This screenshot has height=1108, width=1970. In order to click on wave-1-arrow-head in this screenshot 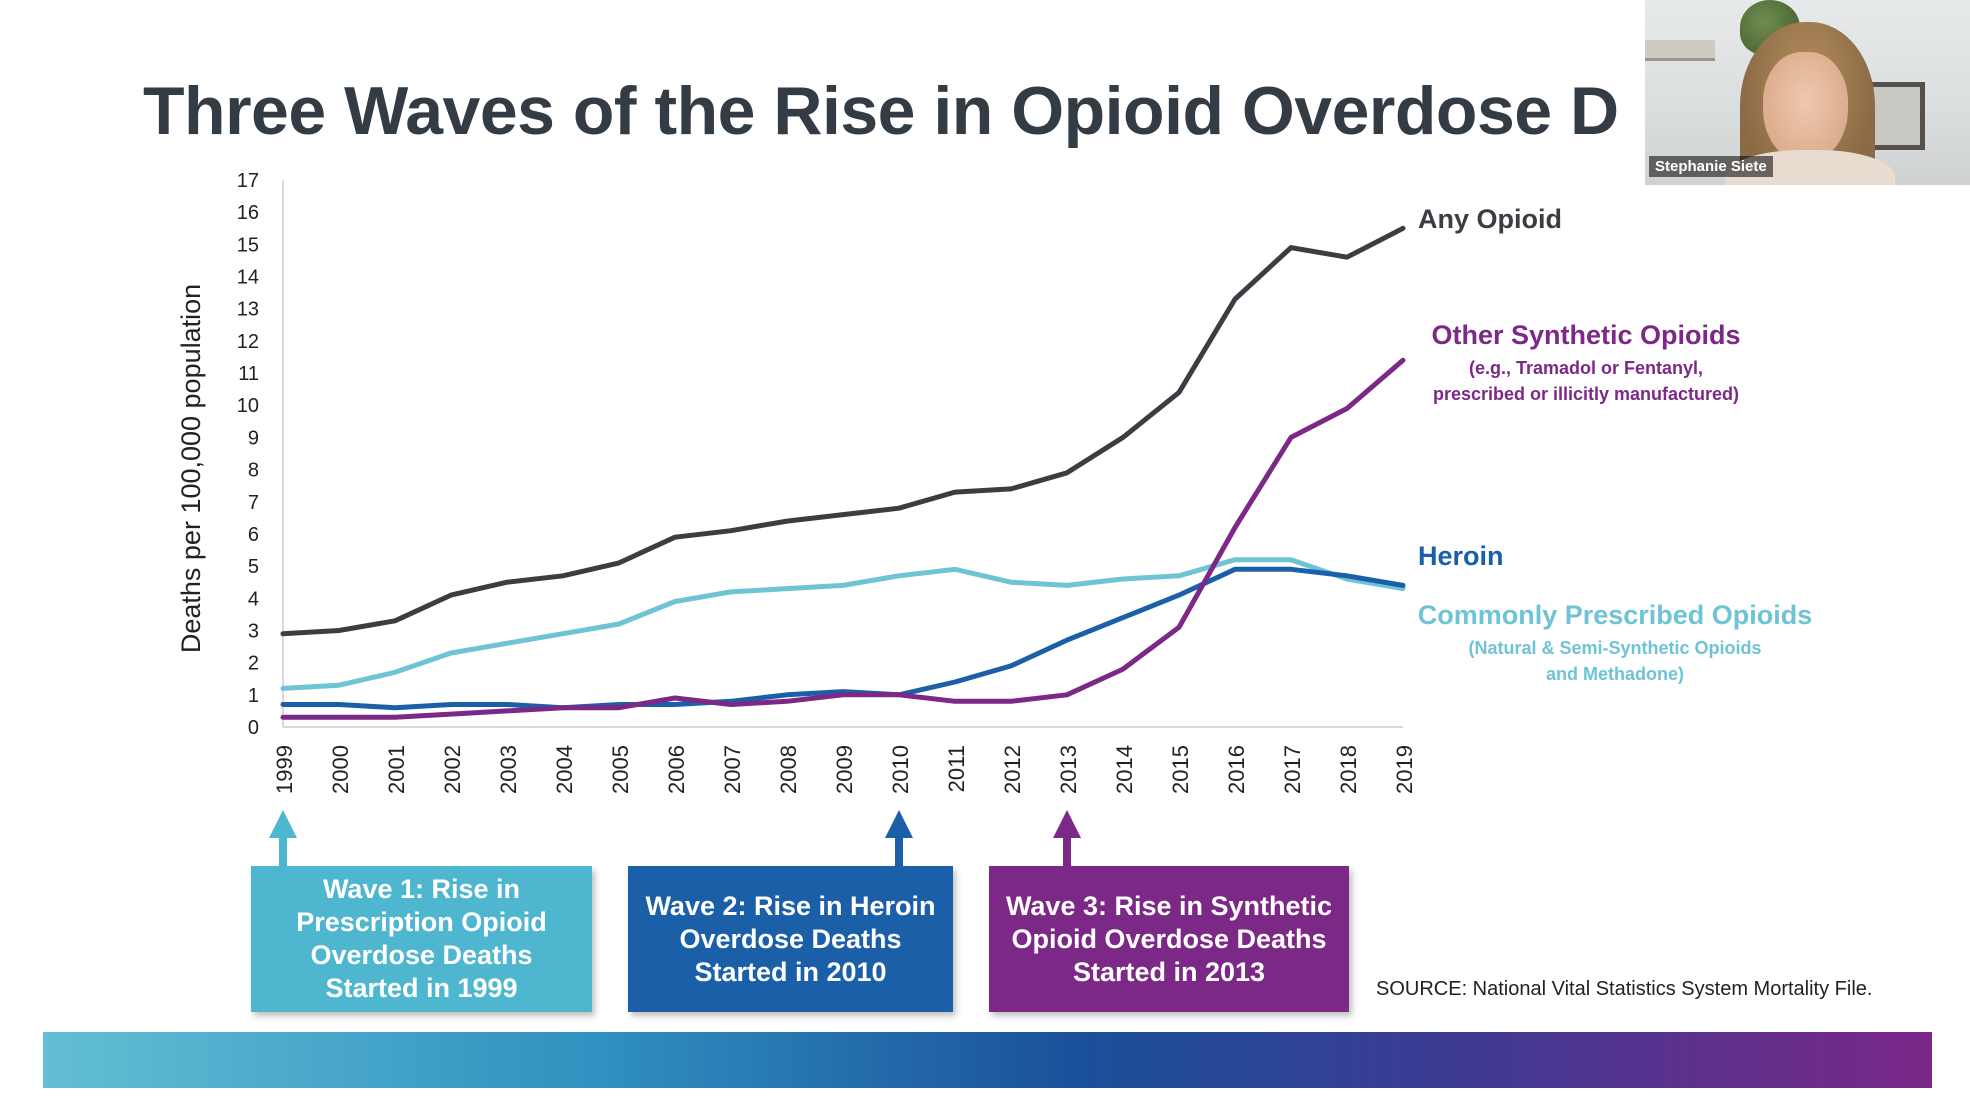, I will do `click(283, 824)`.